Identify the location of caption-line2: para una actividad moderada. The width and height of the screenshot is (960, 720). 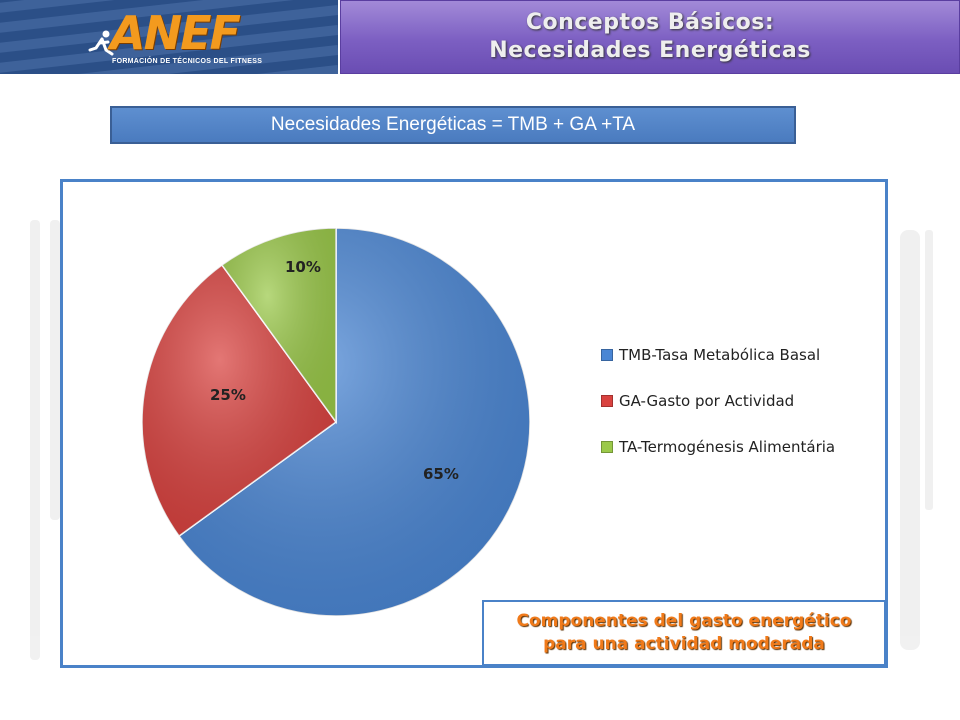
(684, 644).